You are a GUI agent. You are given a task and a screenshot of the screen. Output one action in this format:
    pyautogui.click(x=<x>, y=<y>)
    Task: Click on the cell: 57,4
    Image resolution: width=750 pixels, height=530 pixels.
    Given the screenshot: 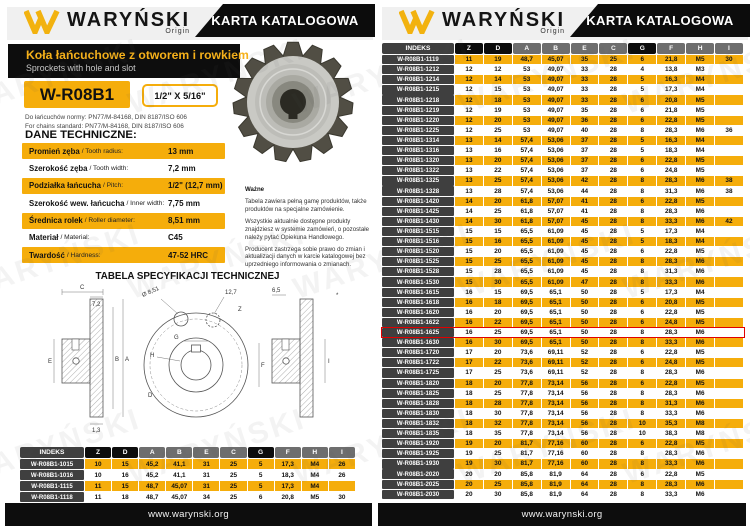 What is the action you would take?
    pyautogui.click(x=526, y=150)
    